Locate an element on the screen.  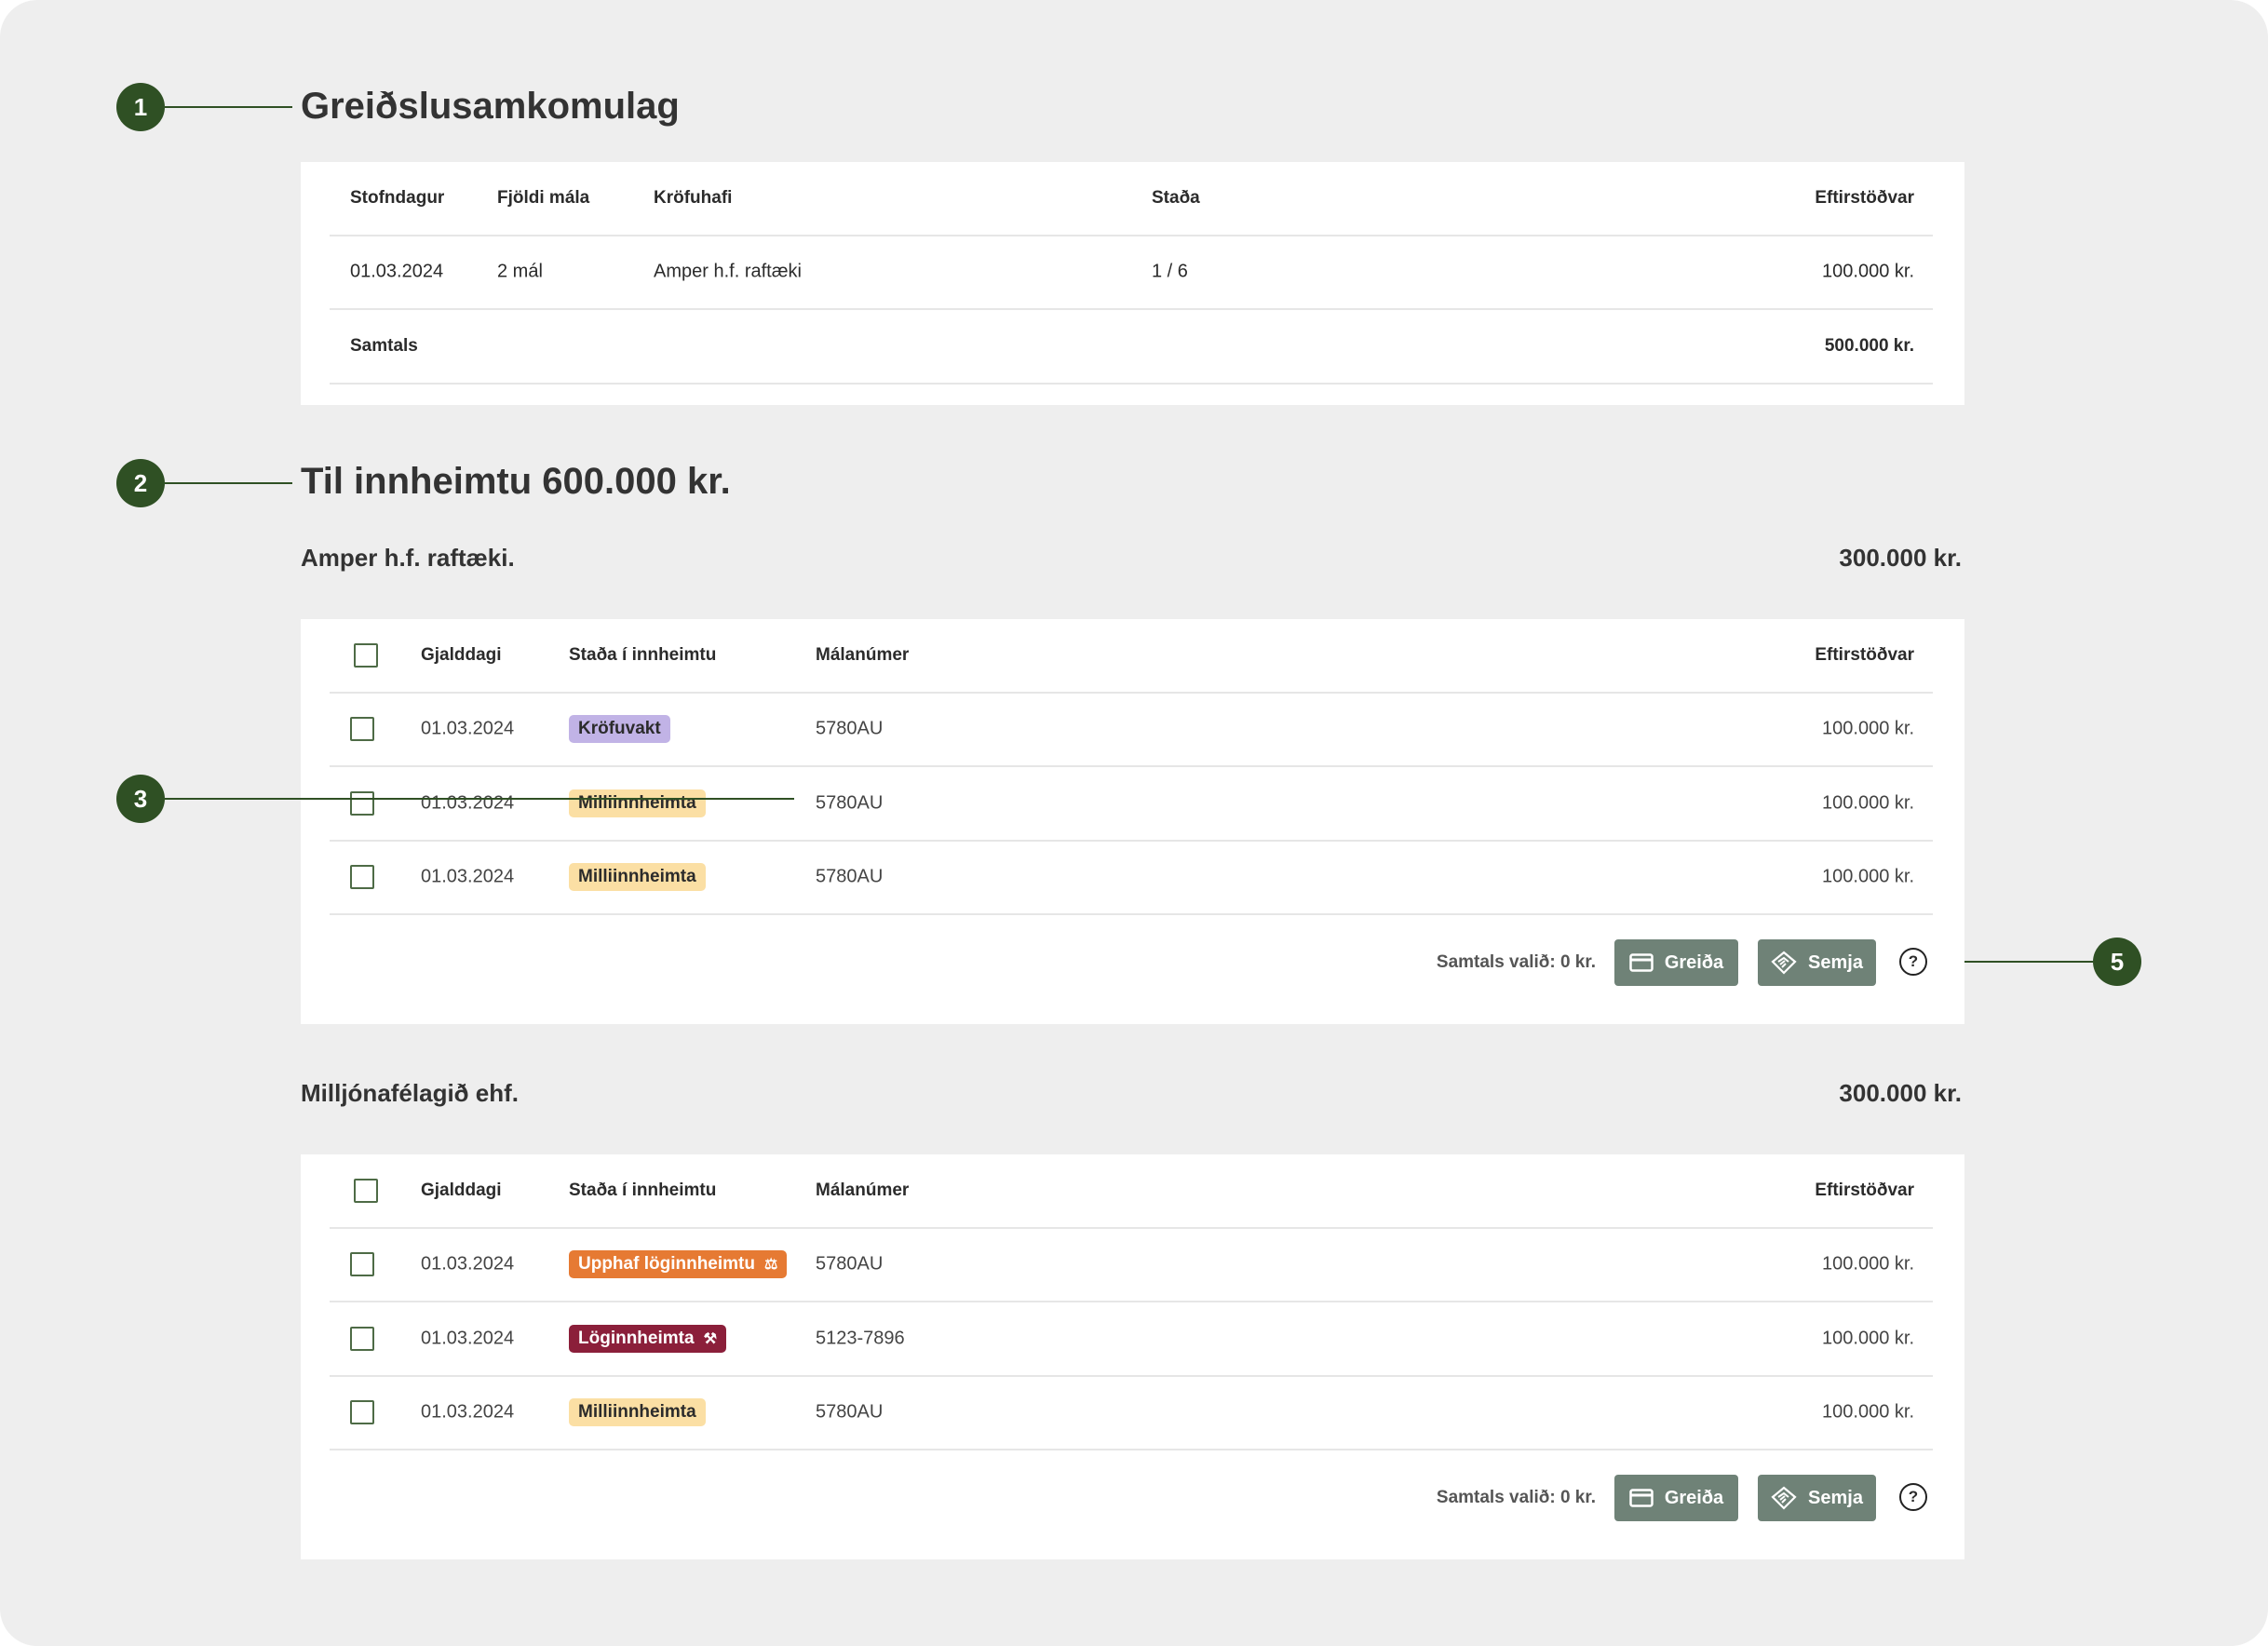
col-stofndagur: Stofndagur is located at coordinates (398, 197).